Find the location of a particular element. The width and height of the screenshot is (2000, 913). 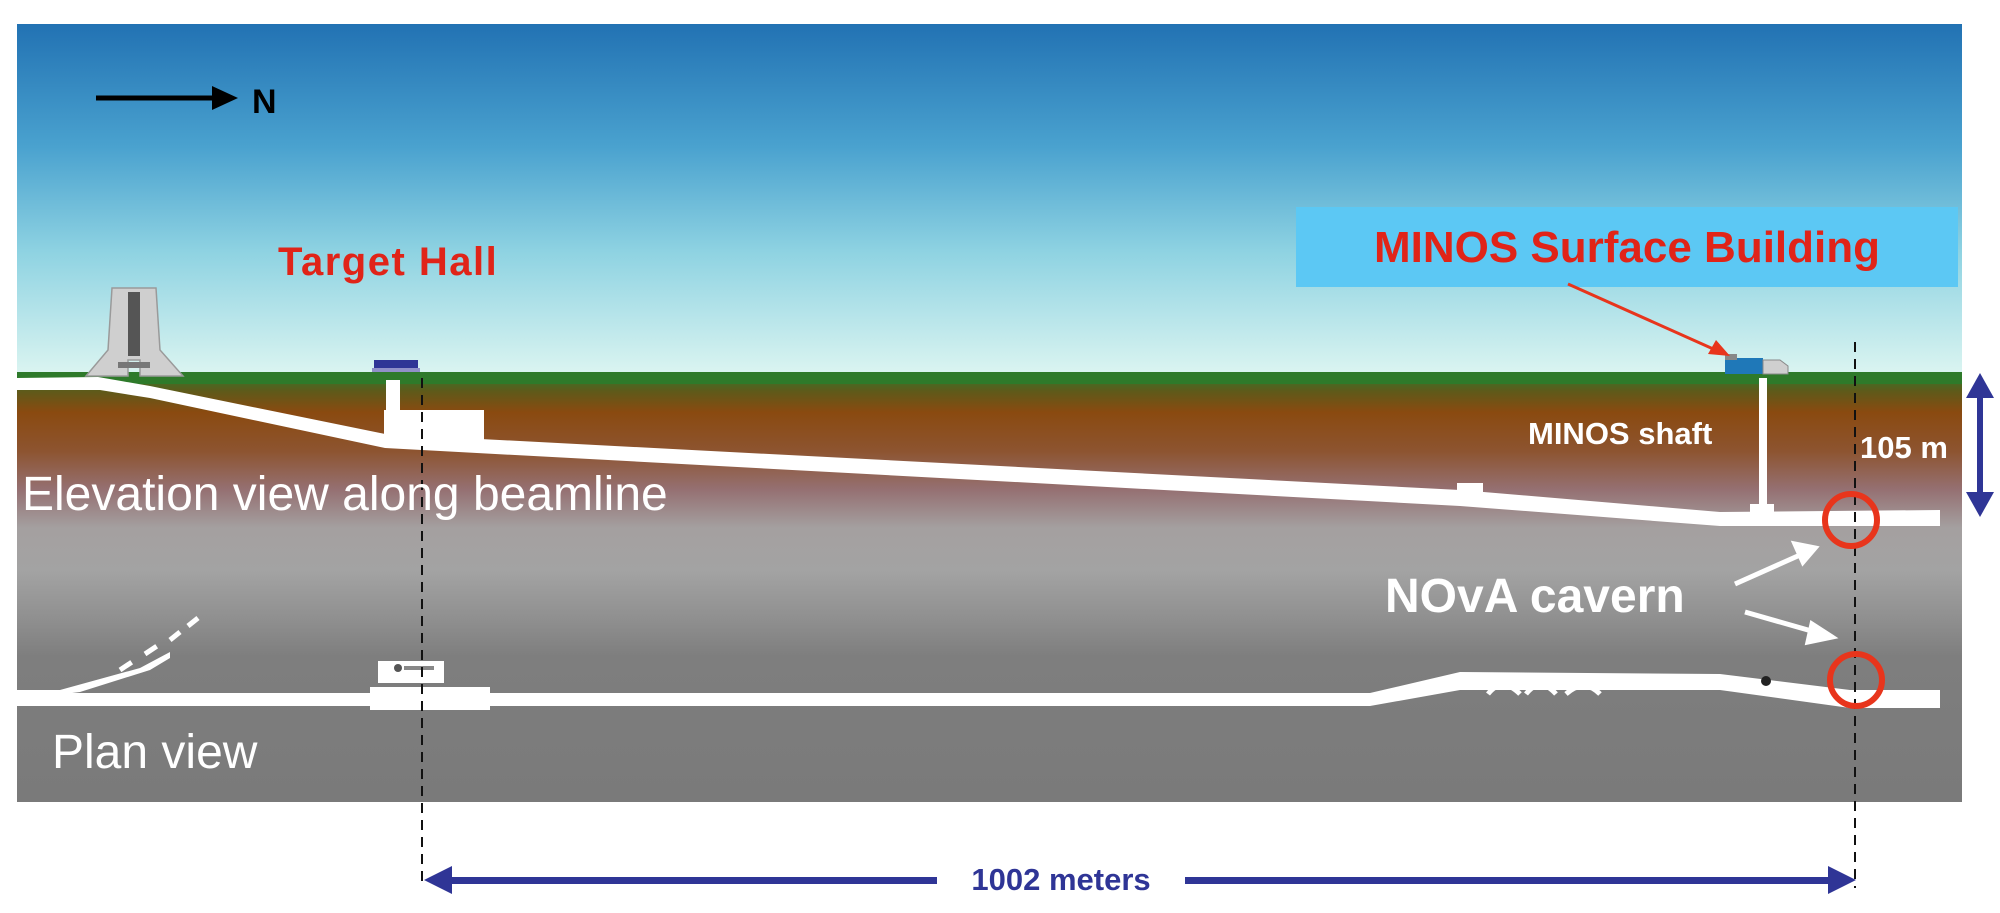

nova-cavern-plan-marker is located at coordinates (1856, 680).